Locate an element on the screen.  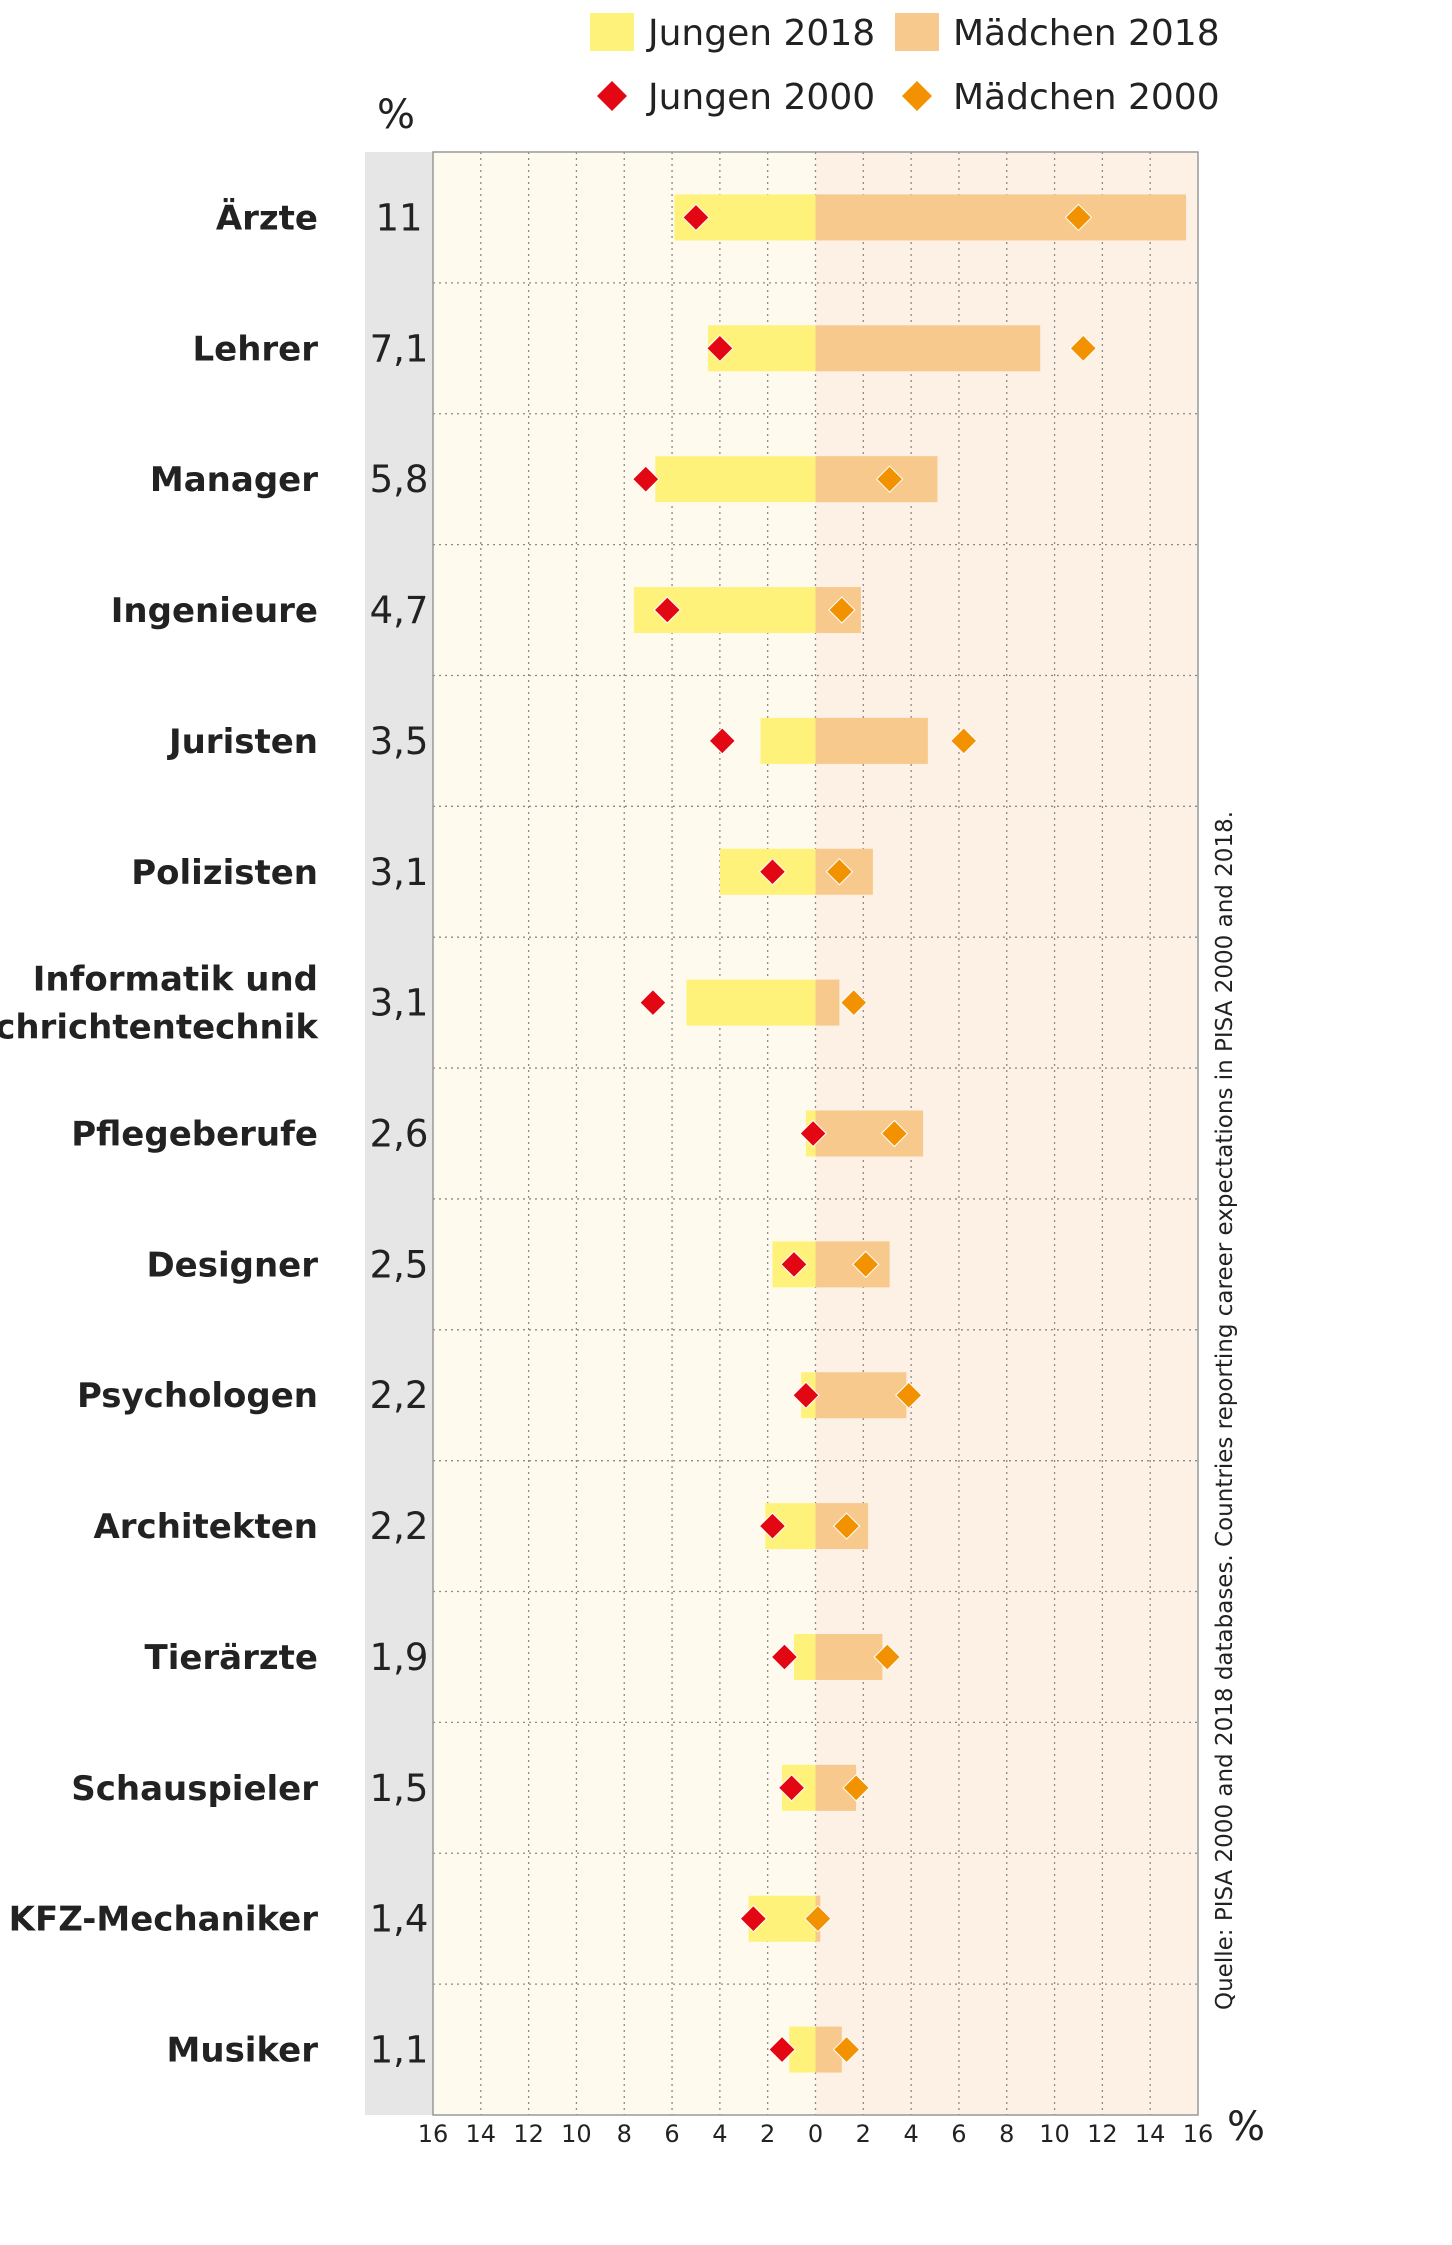
total-unit-label: % is located at coordinates (396, 115).